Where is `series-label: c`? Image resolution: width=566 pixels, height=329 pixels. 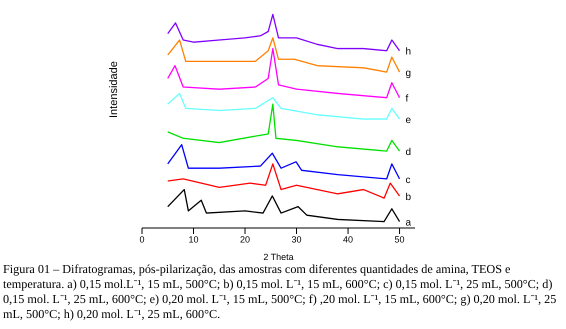
series-label: c is located at coordinates (408, 180).